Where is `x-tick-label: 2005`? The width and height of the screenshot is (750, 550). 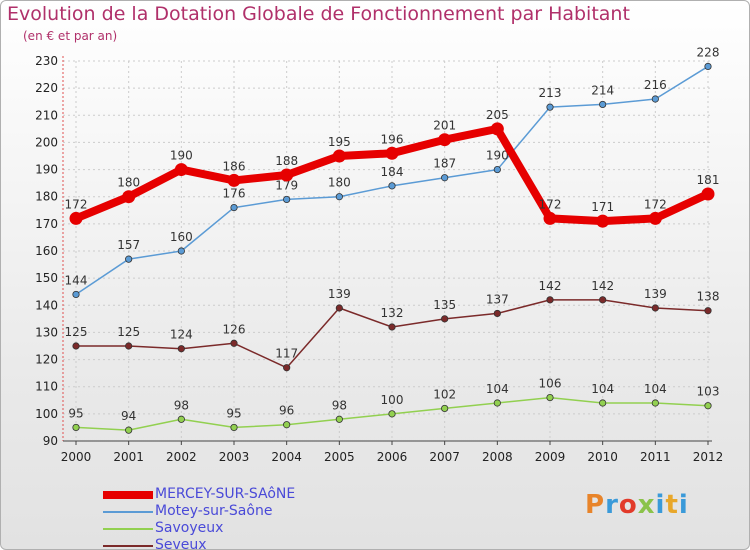
x-tick-label: 2005 is located at coordinates (339, 457).